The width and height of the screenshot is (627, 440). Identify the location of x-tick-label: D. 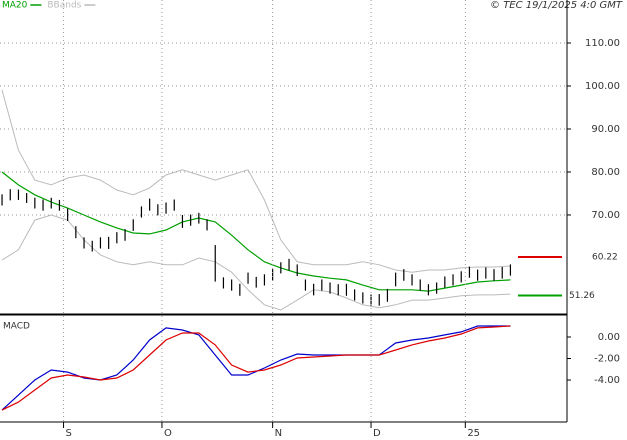
(377, 433).